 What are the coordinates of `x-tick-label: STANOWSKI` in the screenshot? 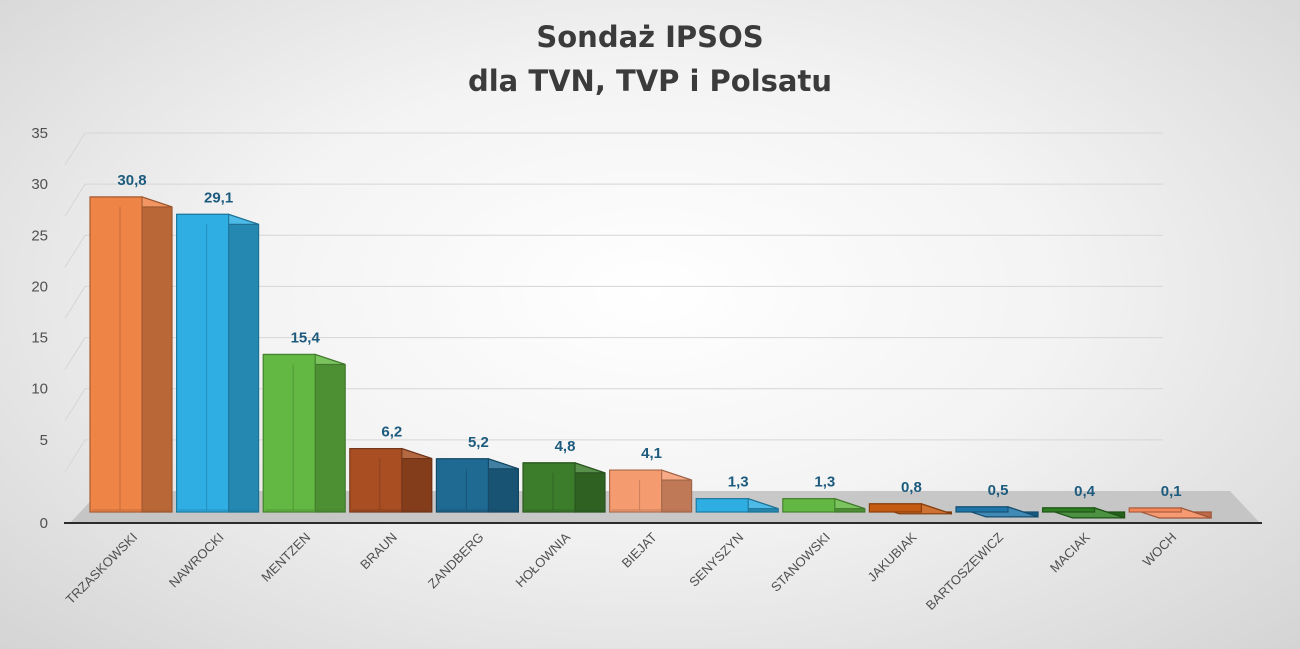 It's located at (800, 562).